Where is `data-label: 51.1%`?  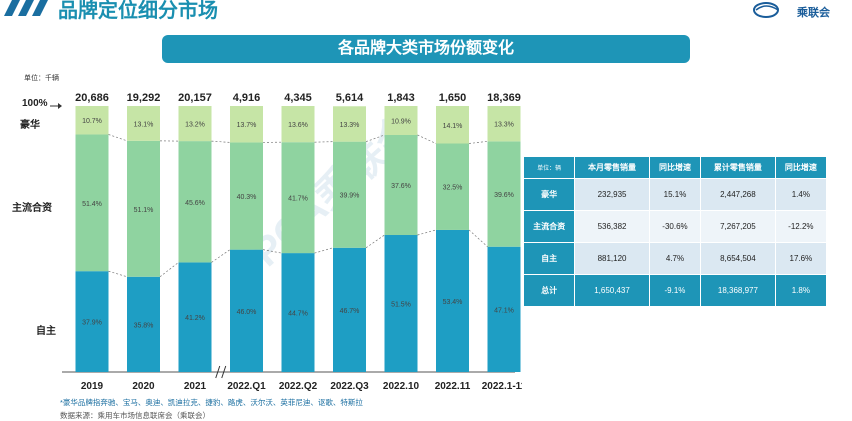 data-label: 51.1% is located at coordinates (144, 210).